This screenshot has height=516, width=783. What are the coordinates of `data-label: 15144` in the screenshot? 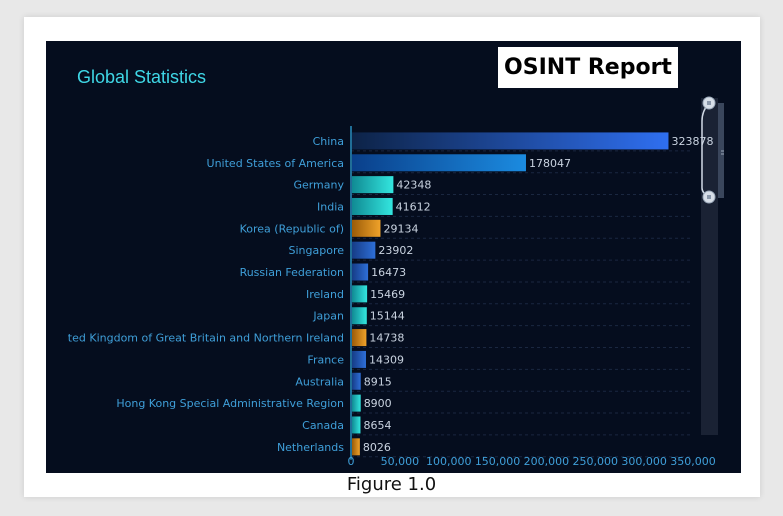 It's located at (387, 316).